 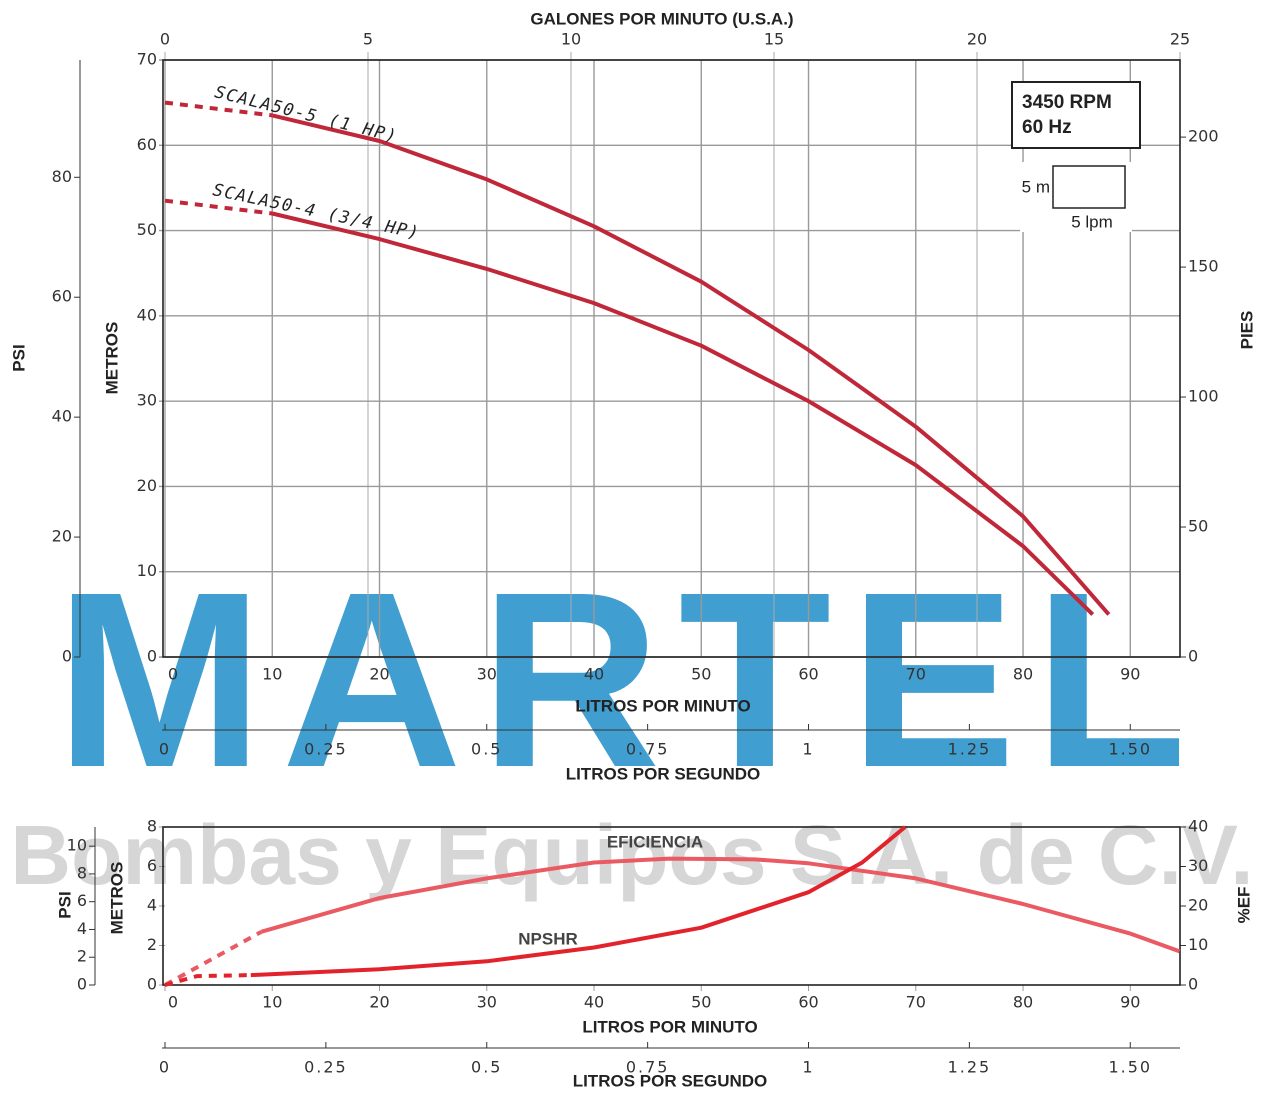 I want to click on y-tick-label: 40, so click(x=147, y=314).